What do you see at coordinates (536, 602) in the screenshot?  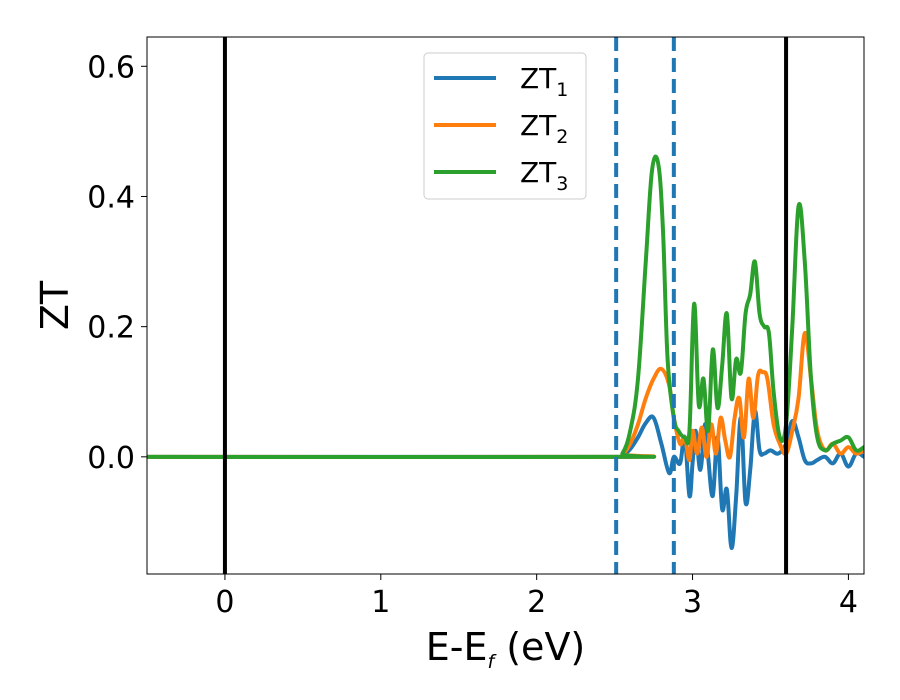 I see `x-tick-label: 2` at bounding box center [536, 602].